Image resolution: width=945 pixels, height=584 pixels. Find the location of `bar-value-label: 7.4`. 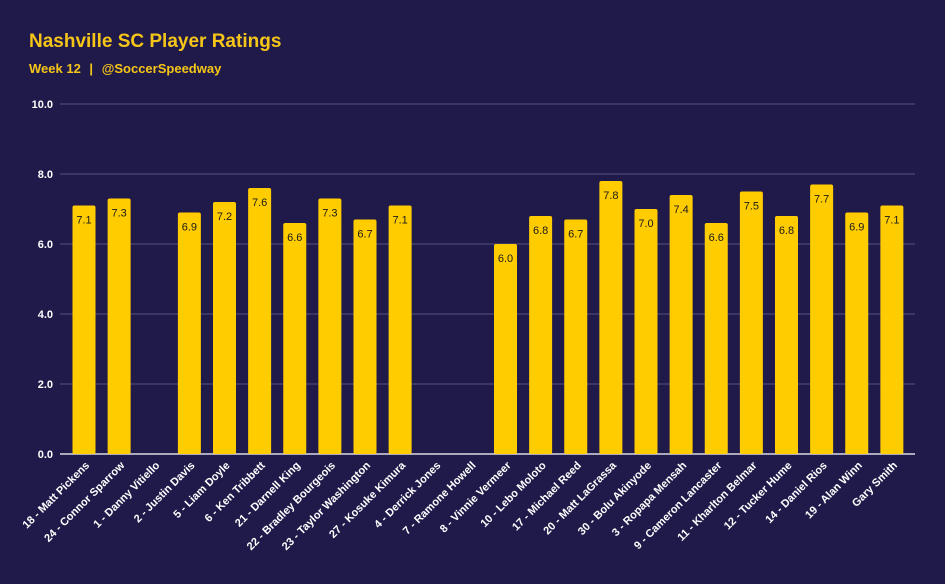

bar-value-label: 7.4 is located at coordinates (680, 210).